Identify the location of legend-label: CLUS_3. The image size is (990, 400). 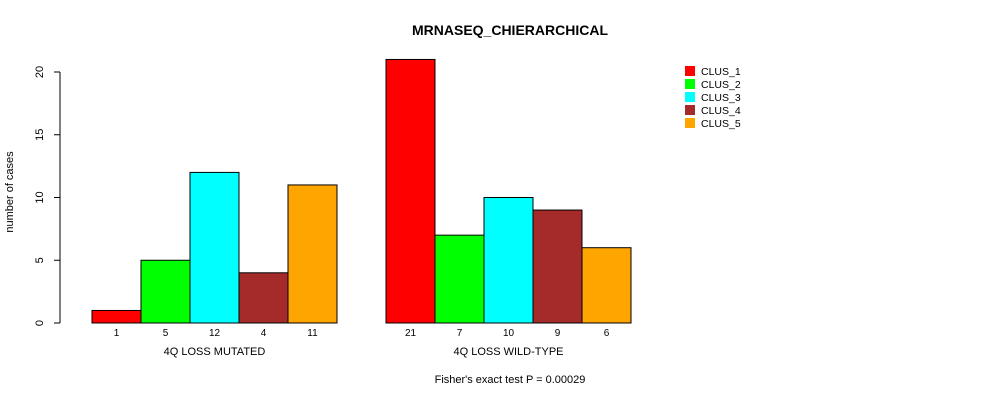
(721, 98).